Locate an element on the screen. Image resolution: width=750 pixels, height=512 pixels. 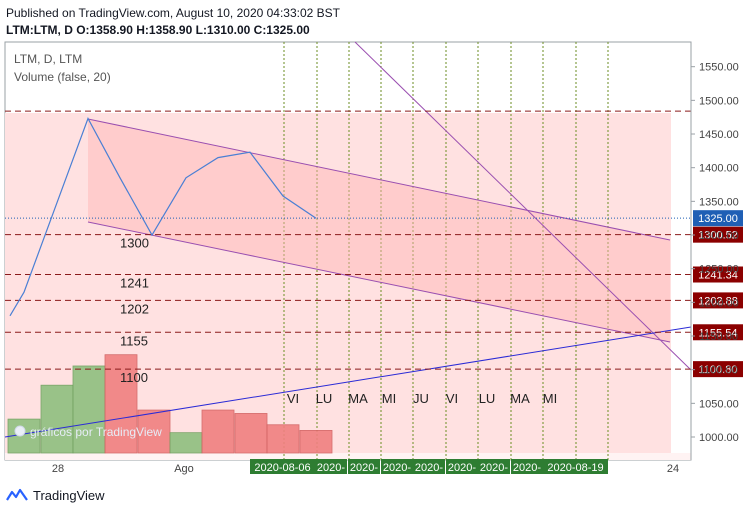
date-badge-2: 2020- is located at coordinates (364, 466).